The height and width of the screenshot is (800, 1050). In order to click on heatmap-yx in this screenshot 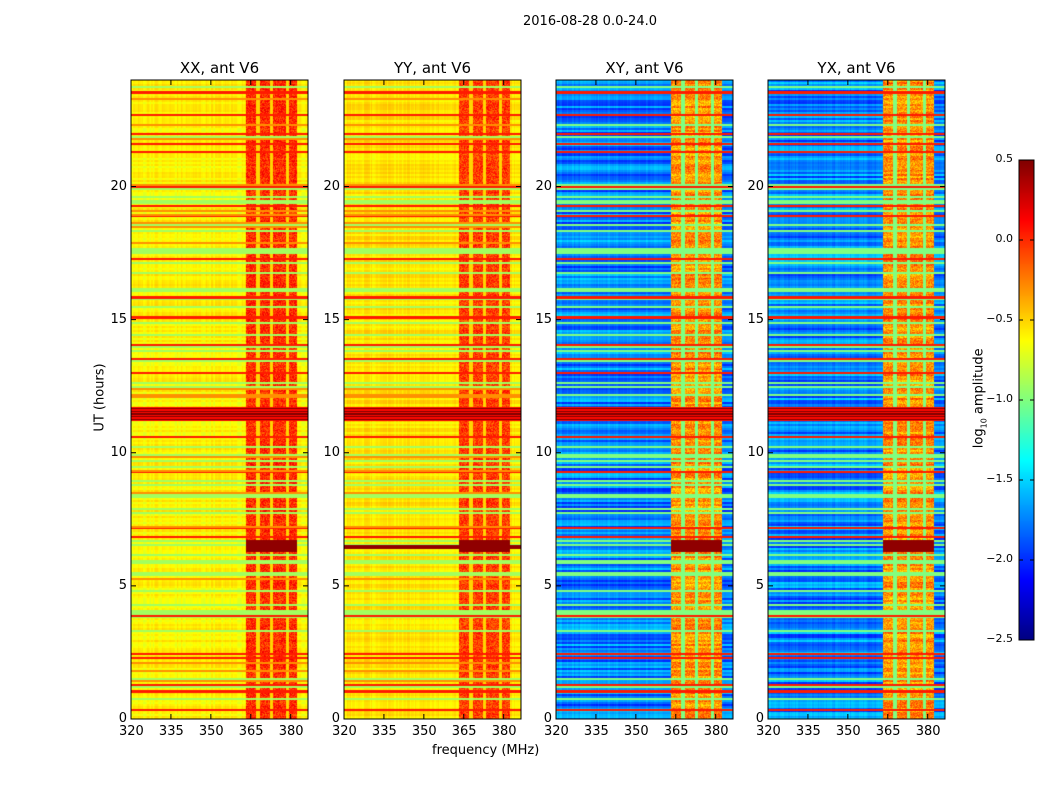, I will do `click(856, 399)`.